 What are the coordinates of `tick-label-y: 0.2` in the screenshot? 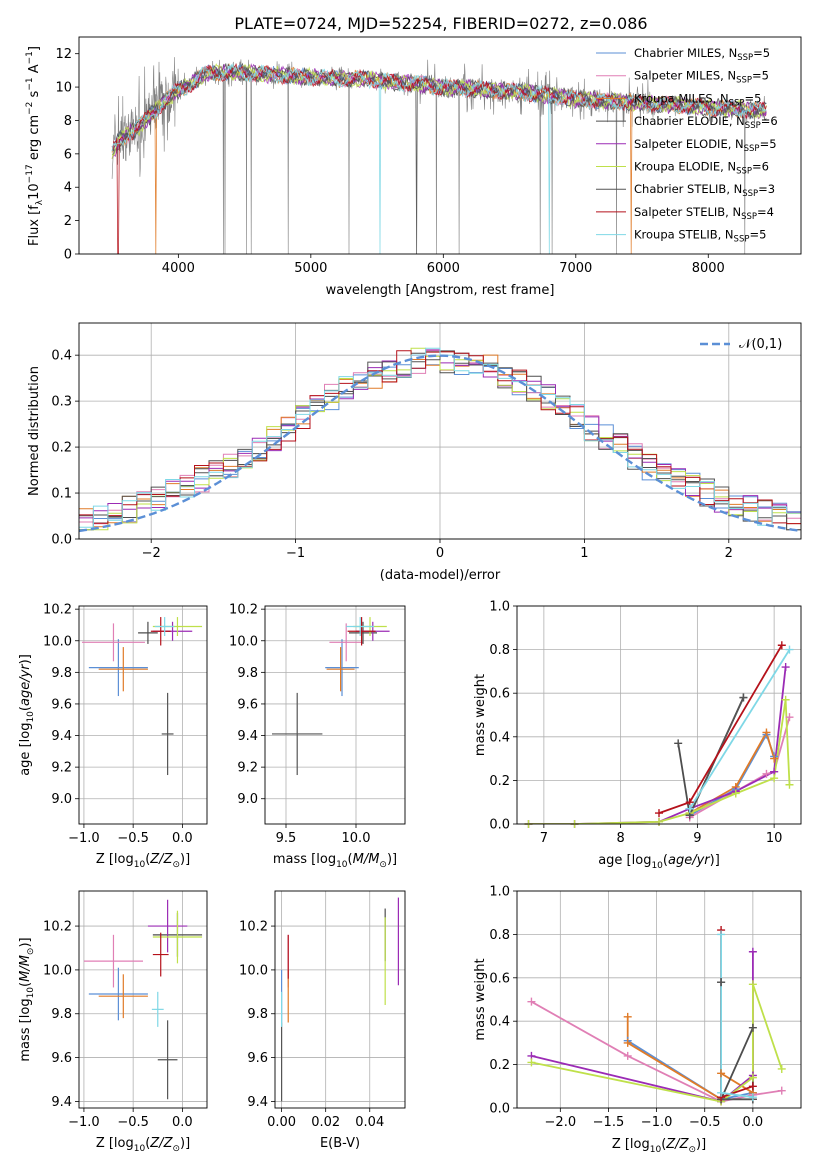 It's located at (499, 781).